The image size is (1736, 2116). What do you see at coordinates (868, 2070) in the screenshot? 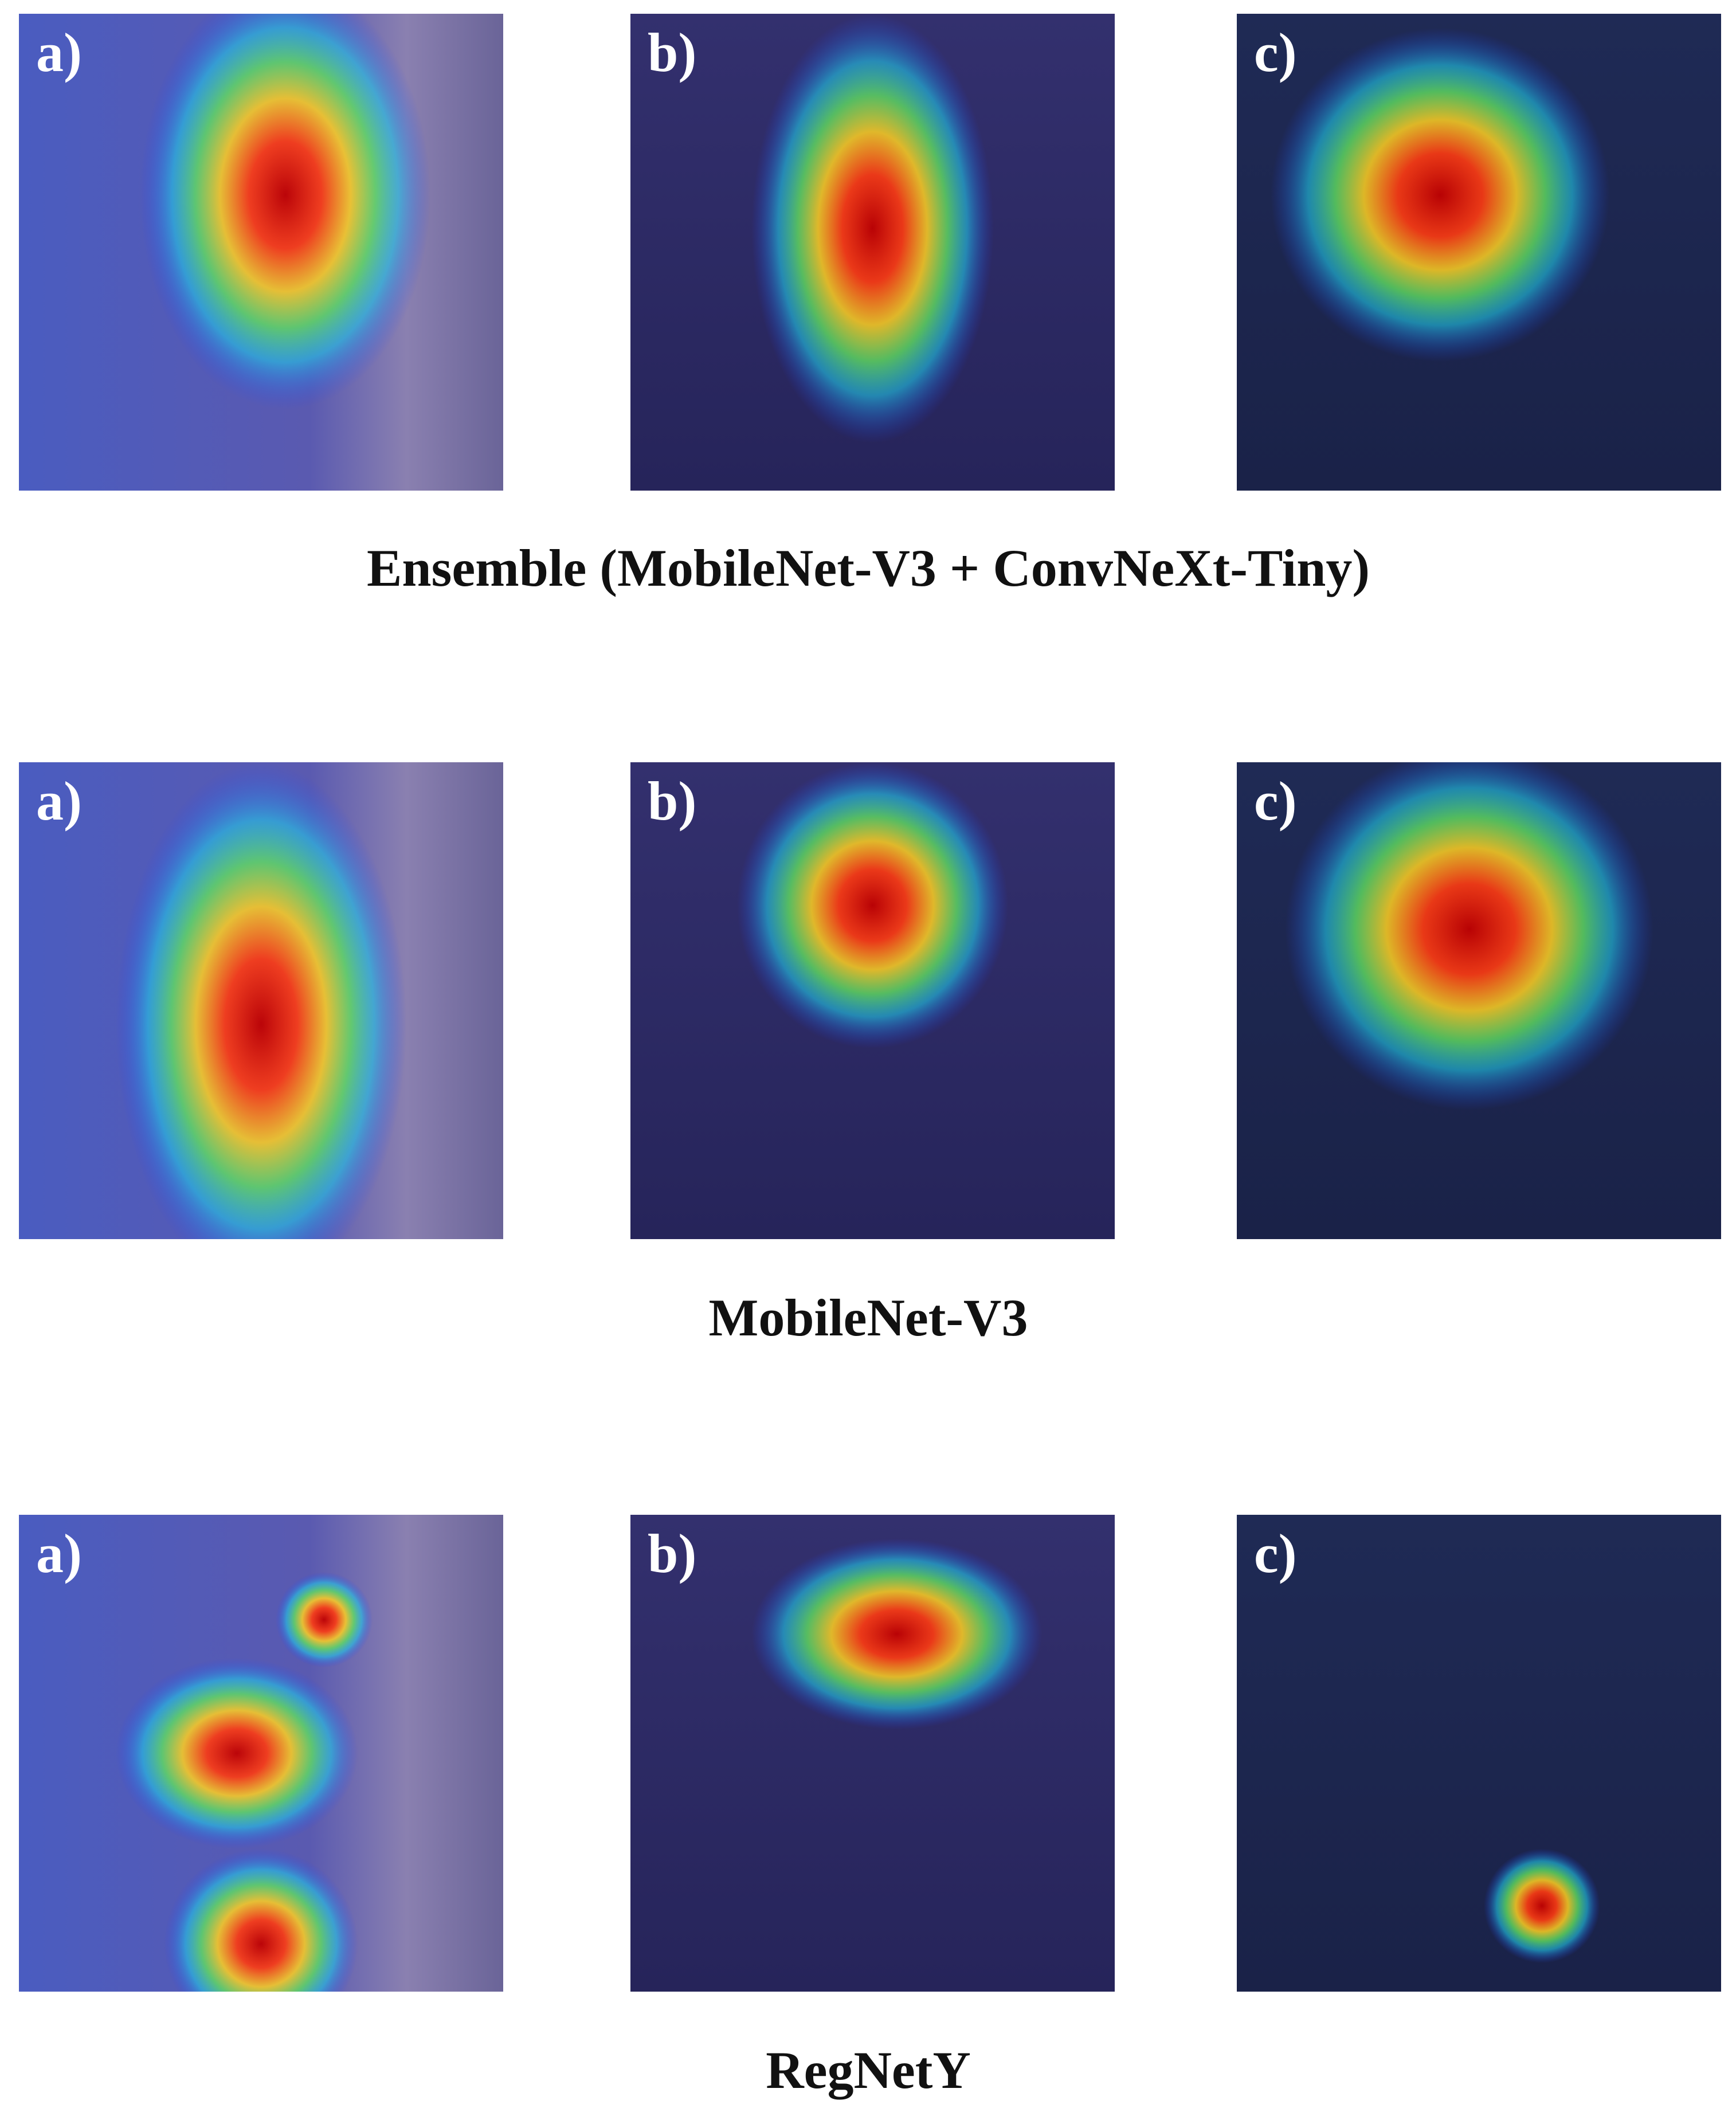
I see `row-title: RegNetY` at bounding box center [868, 2070].